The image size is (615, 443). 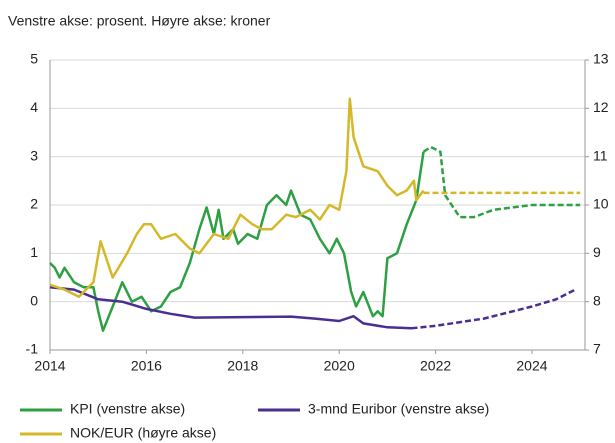 What do you see at coordinates (32, 349) in the screenshot?
I see `y-tick-label: -1` at bounding box center [32, 349].